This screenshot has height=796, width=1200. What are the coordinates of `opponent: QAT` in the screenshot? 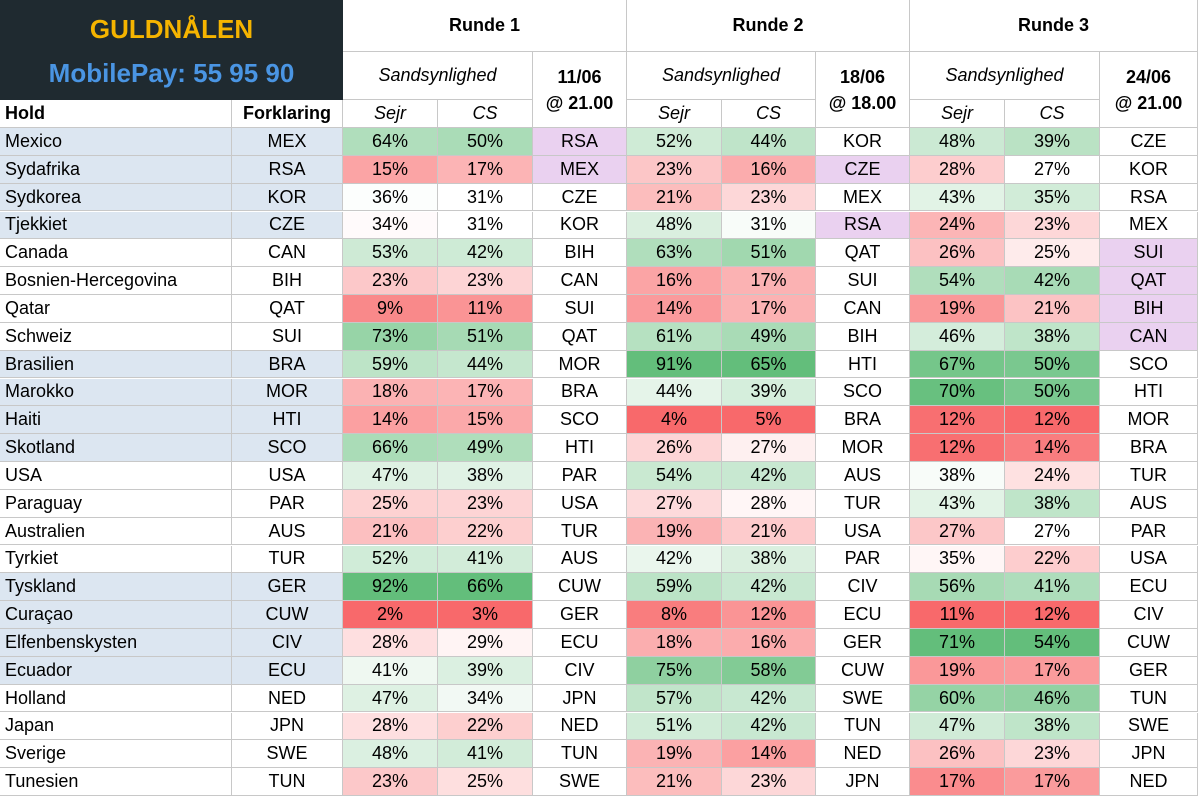 It's located at (1149, 281).